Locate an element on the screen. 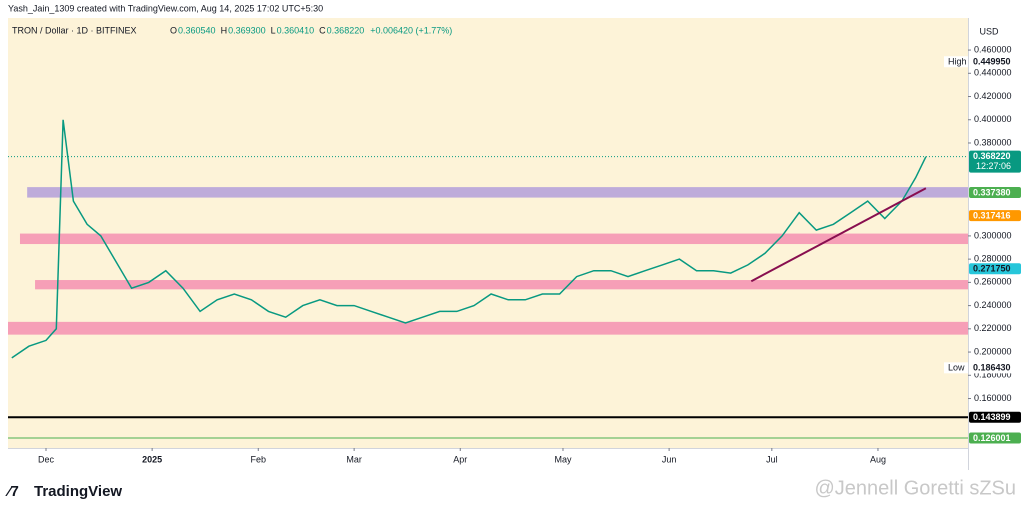 This screenshot has width=1024, height=513. y-tick-label: 0.240000 is located at coordinates (993, 305).